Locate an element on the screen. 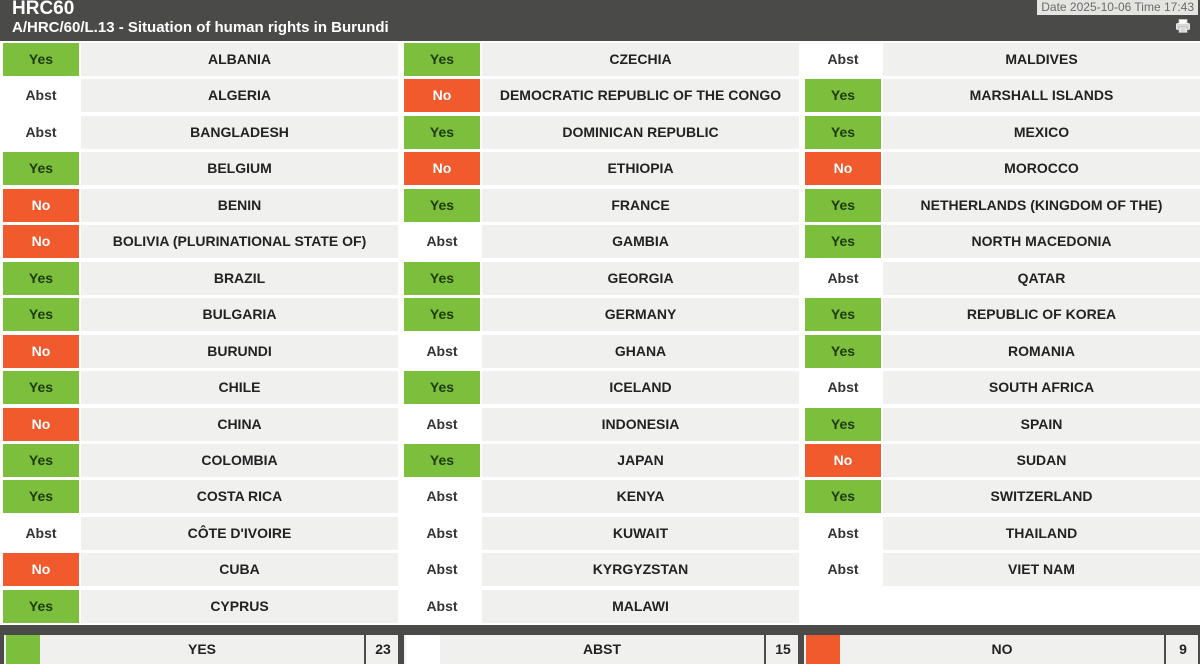  vote-row: Abst SOUTH AFRICA is located at coordinates (1002, 388).